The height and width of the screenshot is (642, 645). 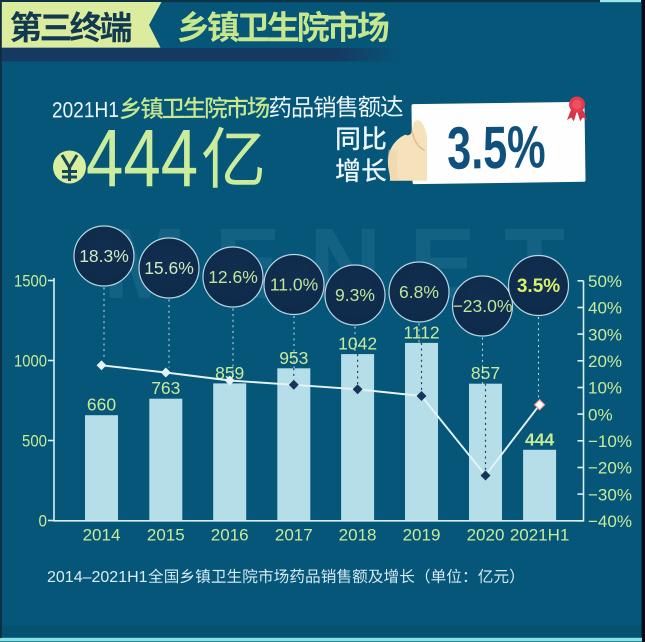 What do you see at coordinates (355, 295) in the screenshot?
I see `svg-text: 9.3%` at bounding box center [355, 295].